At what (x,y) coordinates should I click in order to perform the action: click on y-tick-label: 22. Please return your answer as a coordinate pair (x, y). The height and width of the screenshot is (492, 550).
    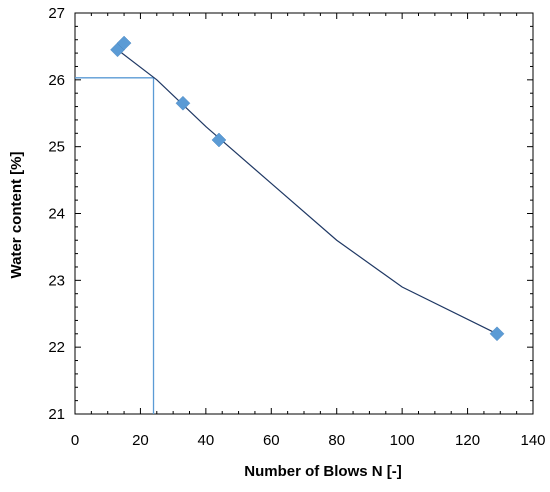
    Looking at the image, I should click on (56, 347).